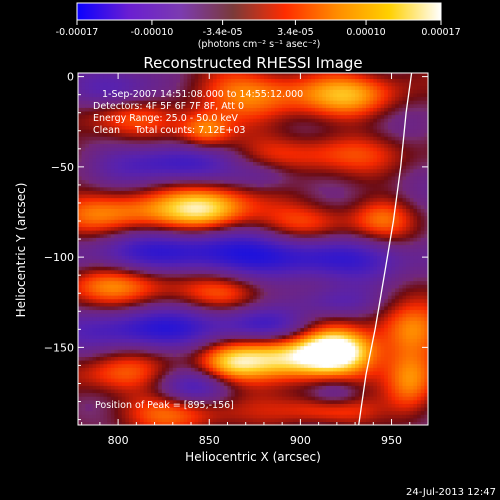 This screenshot has width=500, height=500. I want to click on colorbar-unit-label: (photons cm⁻² s⁻¹ asec⁻²), so click(259, 44).